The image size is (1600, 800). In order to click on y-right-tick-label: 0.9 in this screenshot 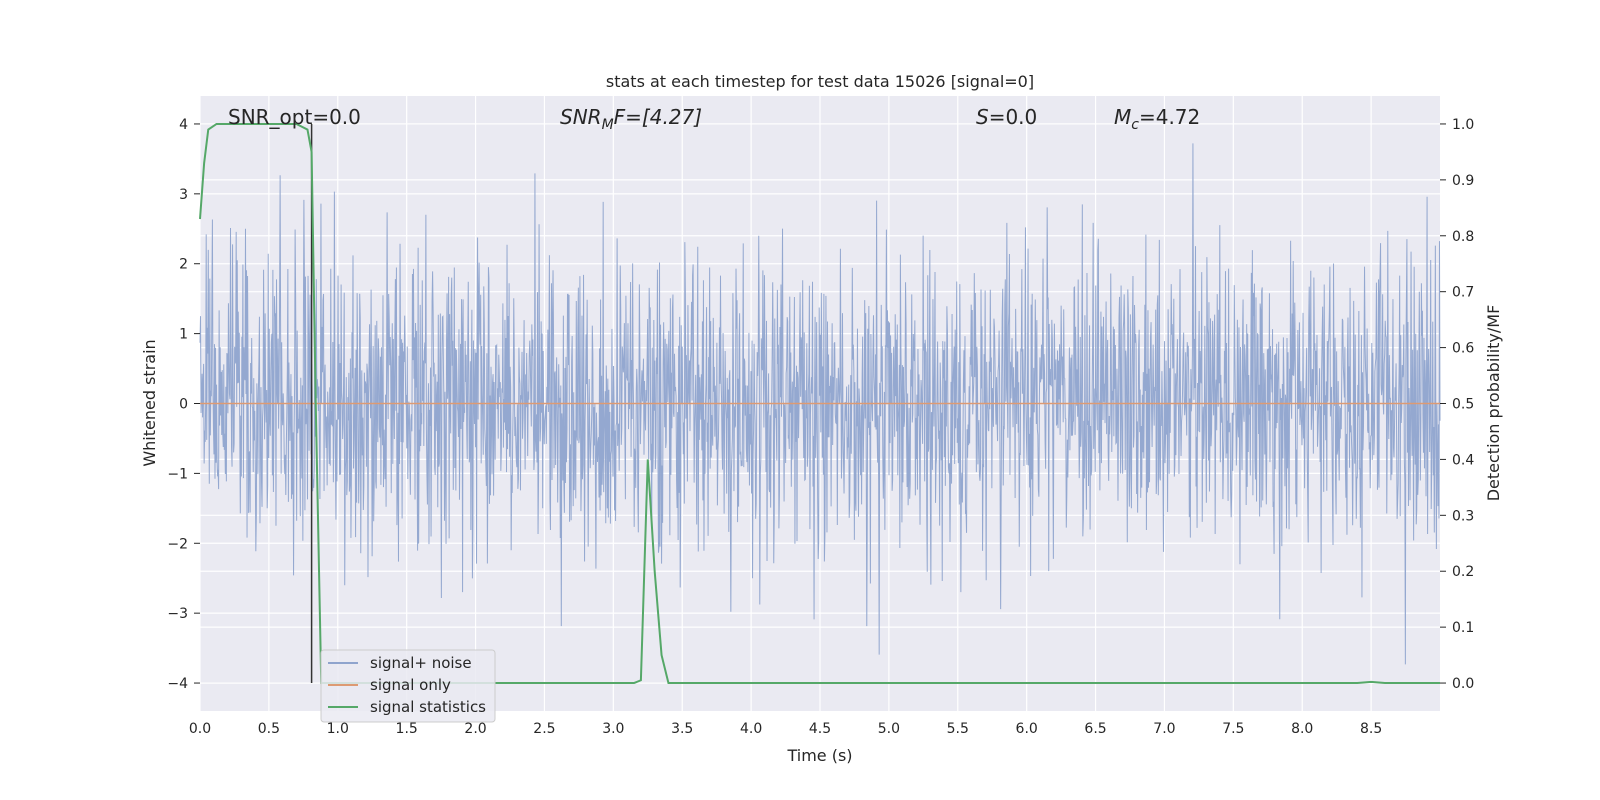, I will do `click(1463, 181)`.